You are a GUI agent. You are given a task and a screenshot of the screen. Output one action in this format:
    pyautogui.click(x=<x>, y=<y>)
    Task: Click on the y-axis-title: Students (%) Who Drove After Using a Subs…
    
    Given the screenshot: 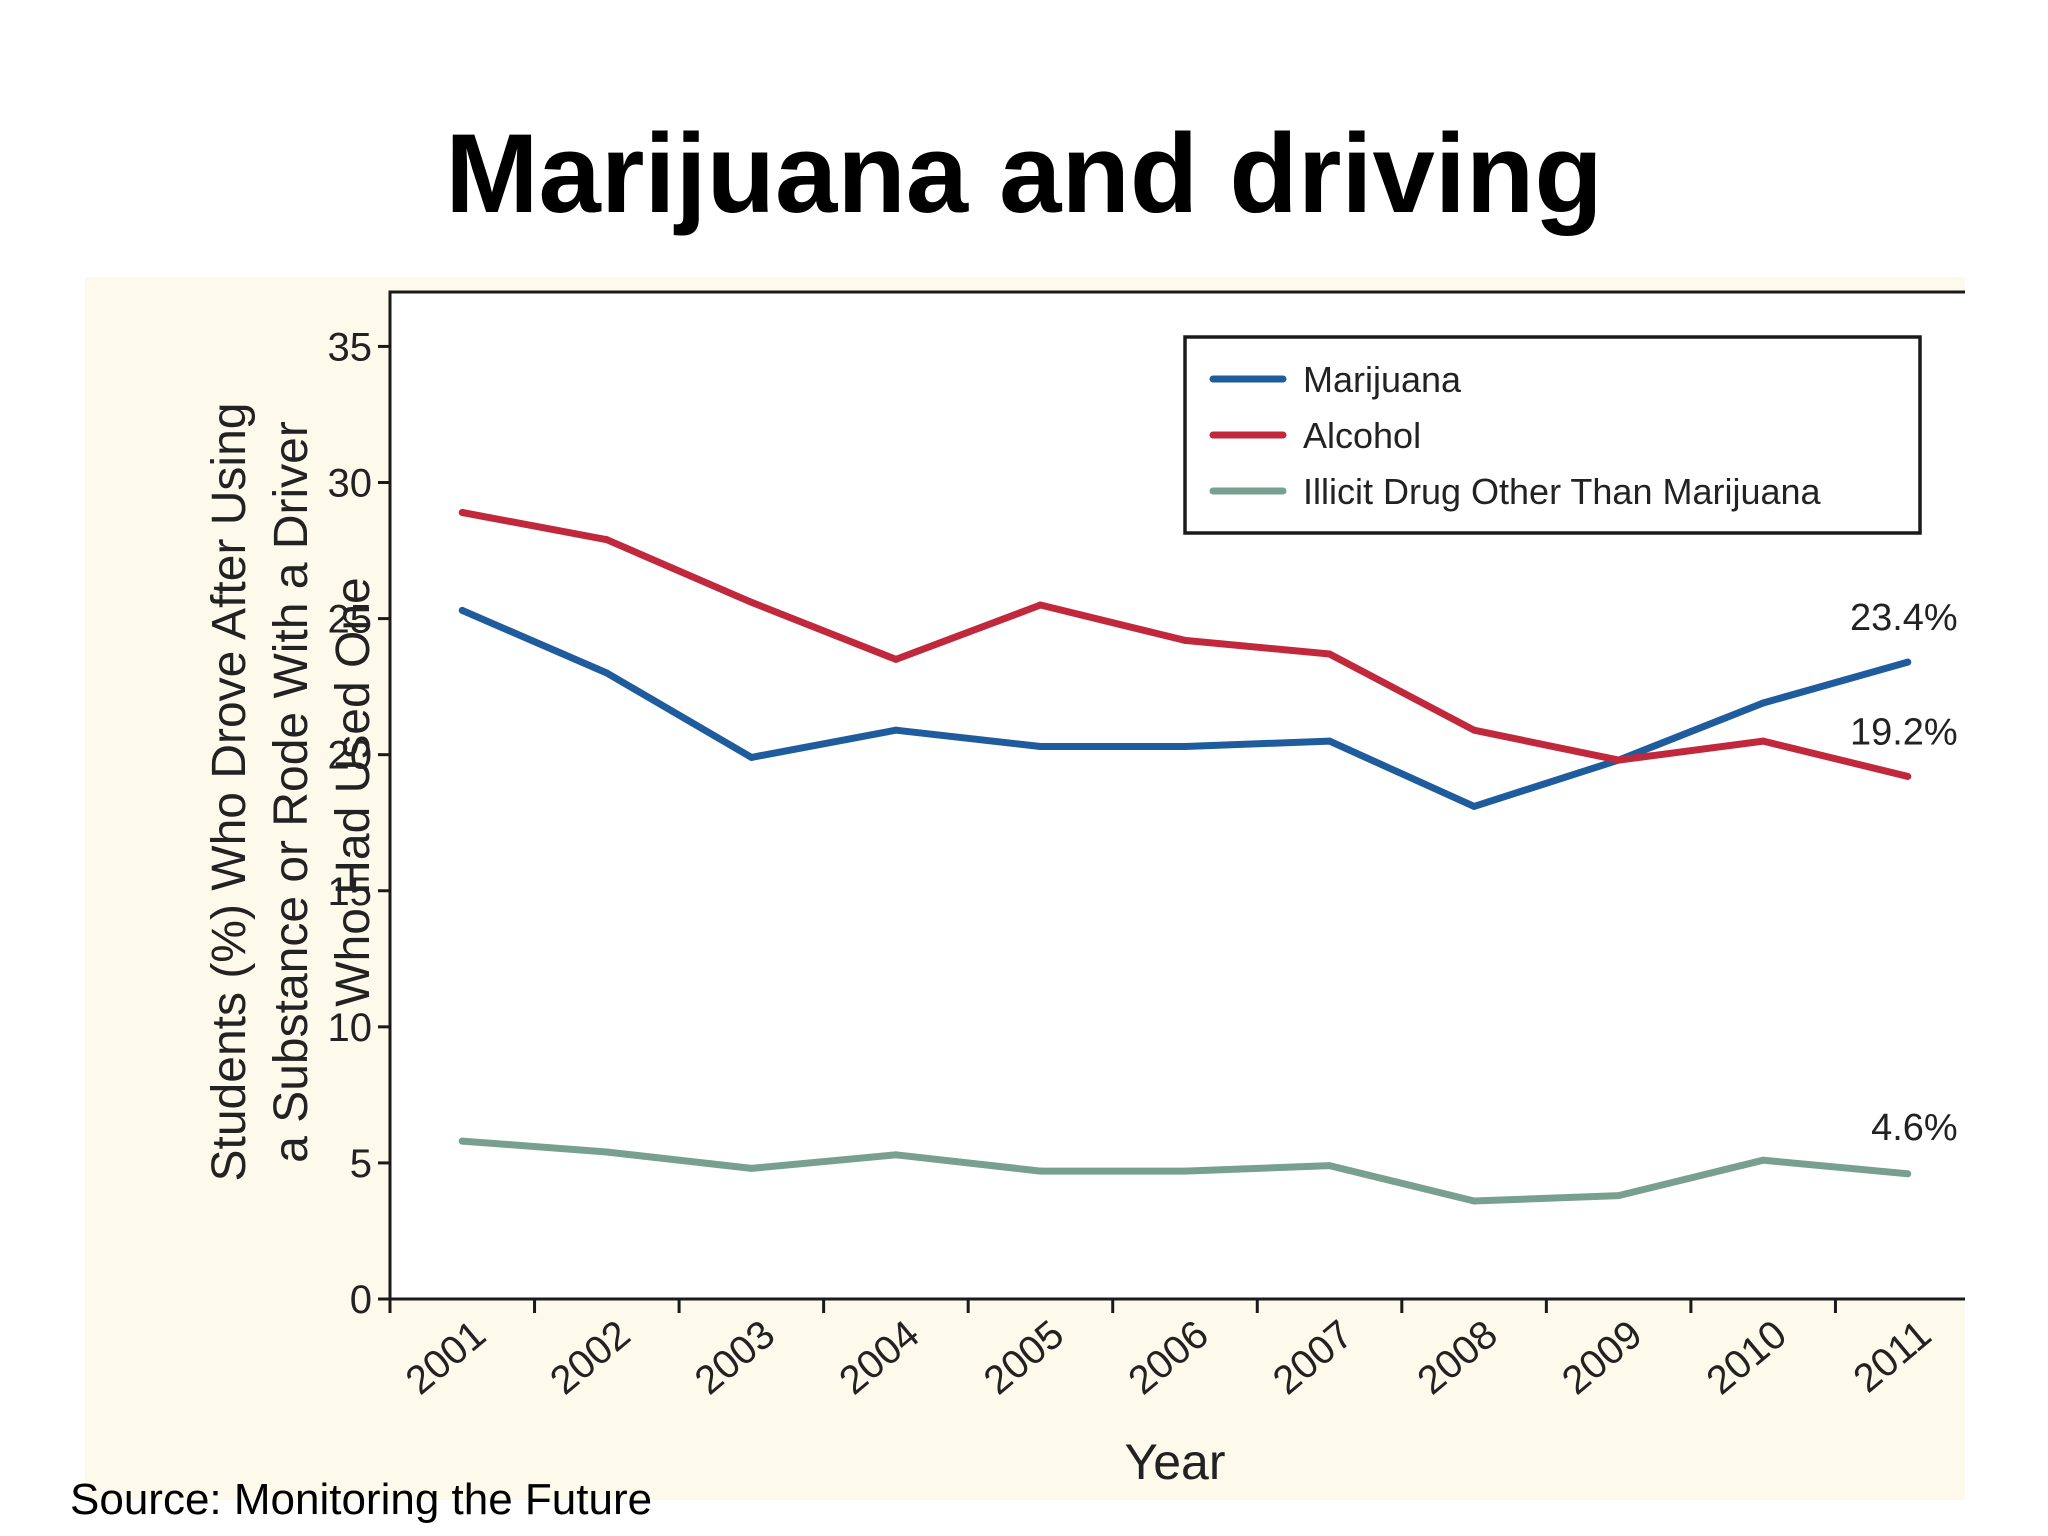 What is the action you would take?
    pyautogui.click(x=291, y=792)
    